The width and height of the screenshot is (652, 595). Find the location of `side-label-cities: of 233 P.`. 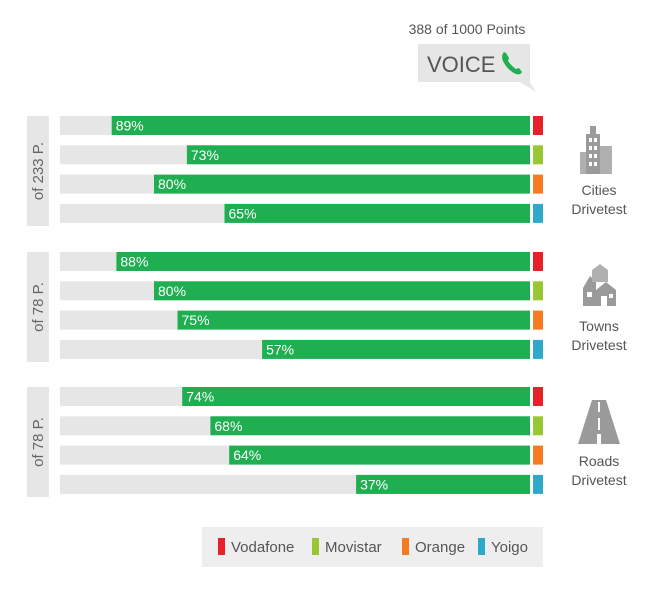

side-label-cities: of 233 P. is located at coordinates (38, 171).